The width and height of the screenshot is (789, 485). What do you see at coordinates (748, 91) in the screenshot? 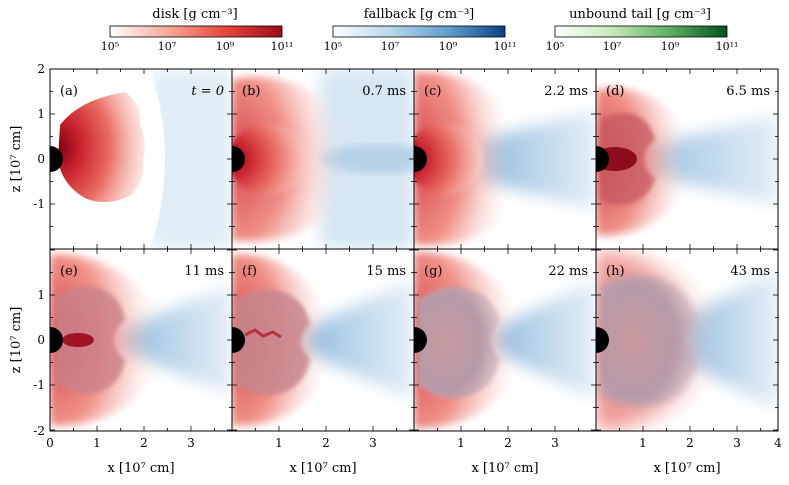
I see `panel-time: 6.5 ms` at bounding box center [748, 91].